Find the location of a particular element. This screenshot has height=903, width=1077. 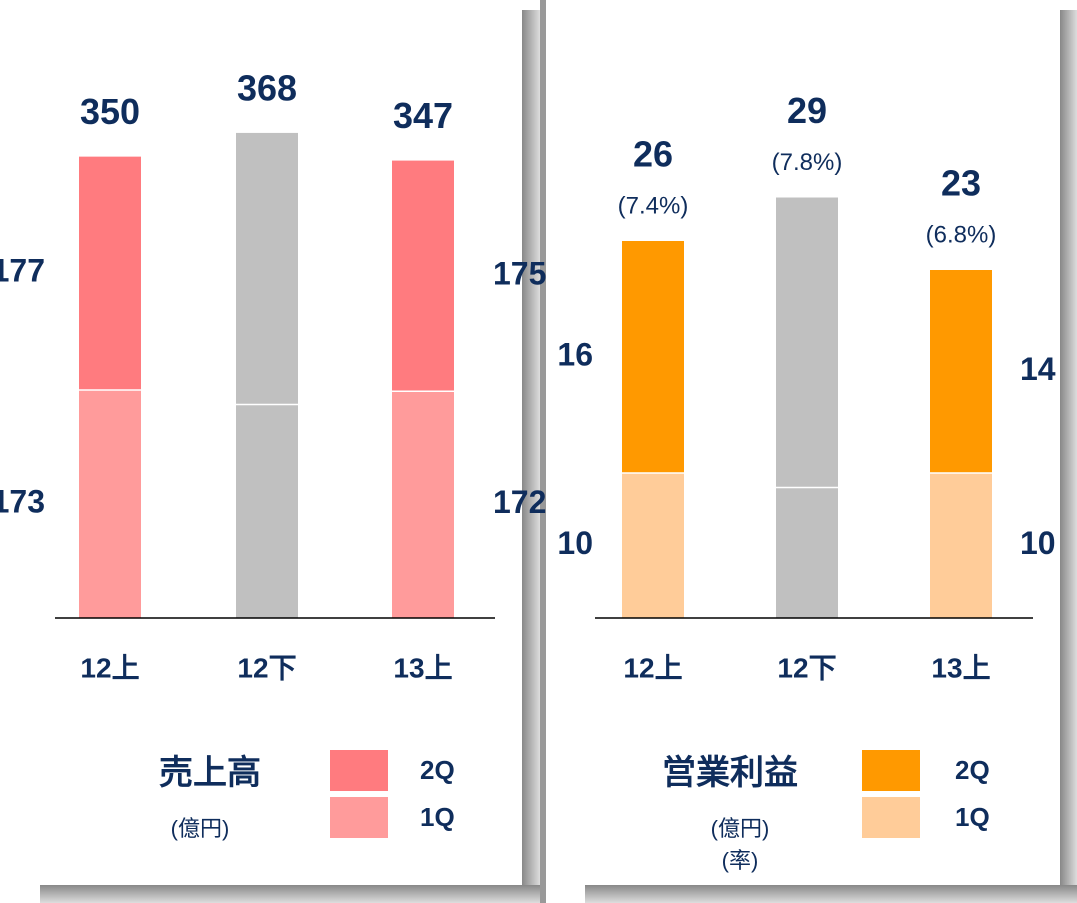

panel-divider is located at coordinates (543, 451).